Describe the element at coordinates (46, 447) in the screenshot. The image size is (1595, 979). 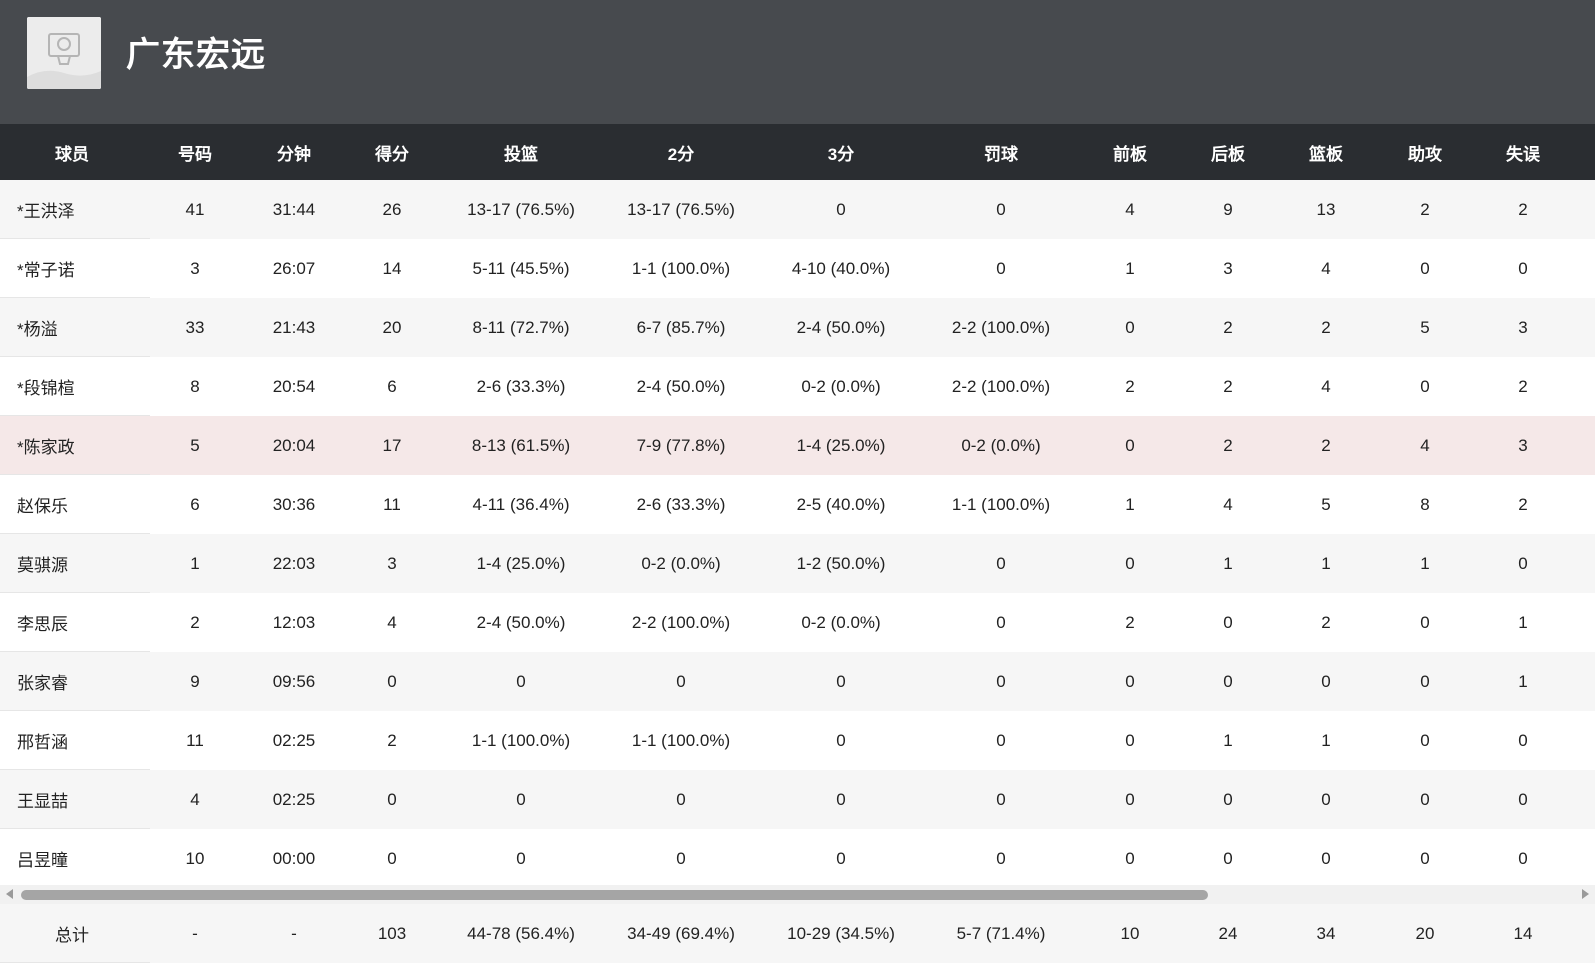
I see `cell-player: *陈家政` at that location.